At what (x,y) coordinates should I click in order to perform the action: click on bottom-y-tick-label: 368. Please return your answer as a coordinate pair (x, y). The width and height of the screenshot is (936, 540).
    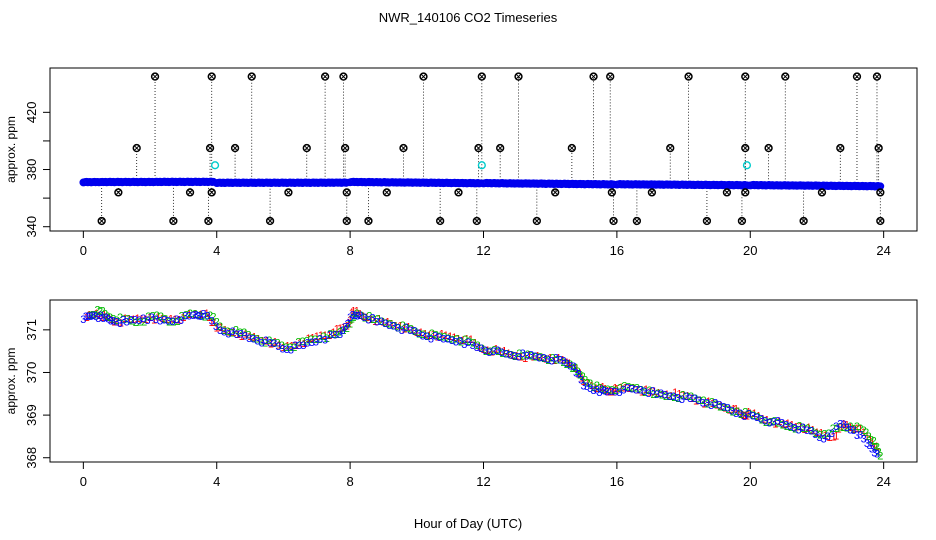
    Looking at the image, I should click on (31, 458).